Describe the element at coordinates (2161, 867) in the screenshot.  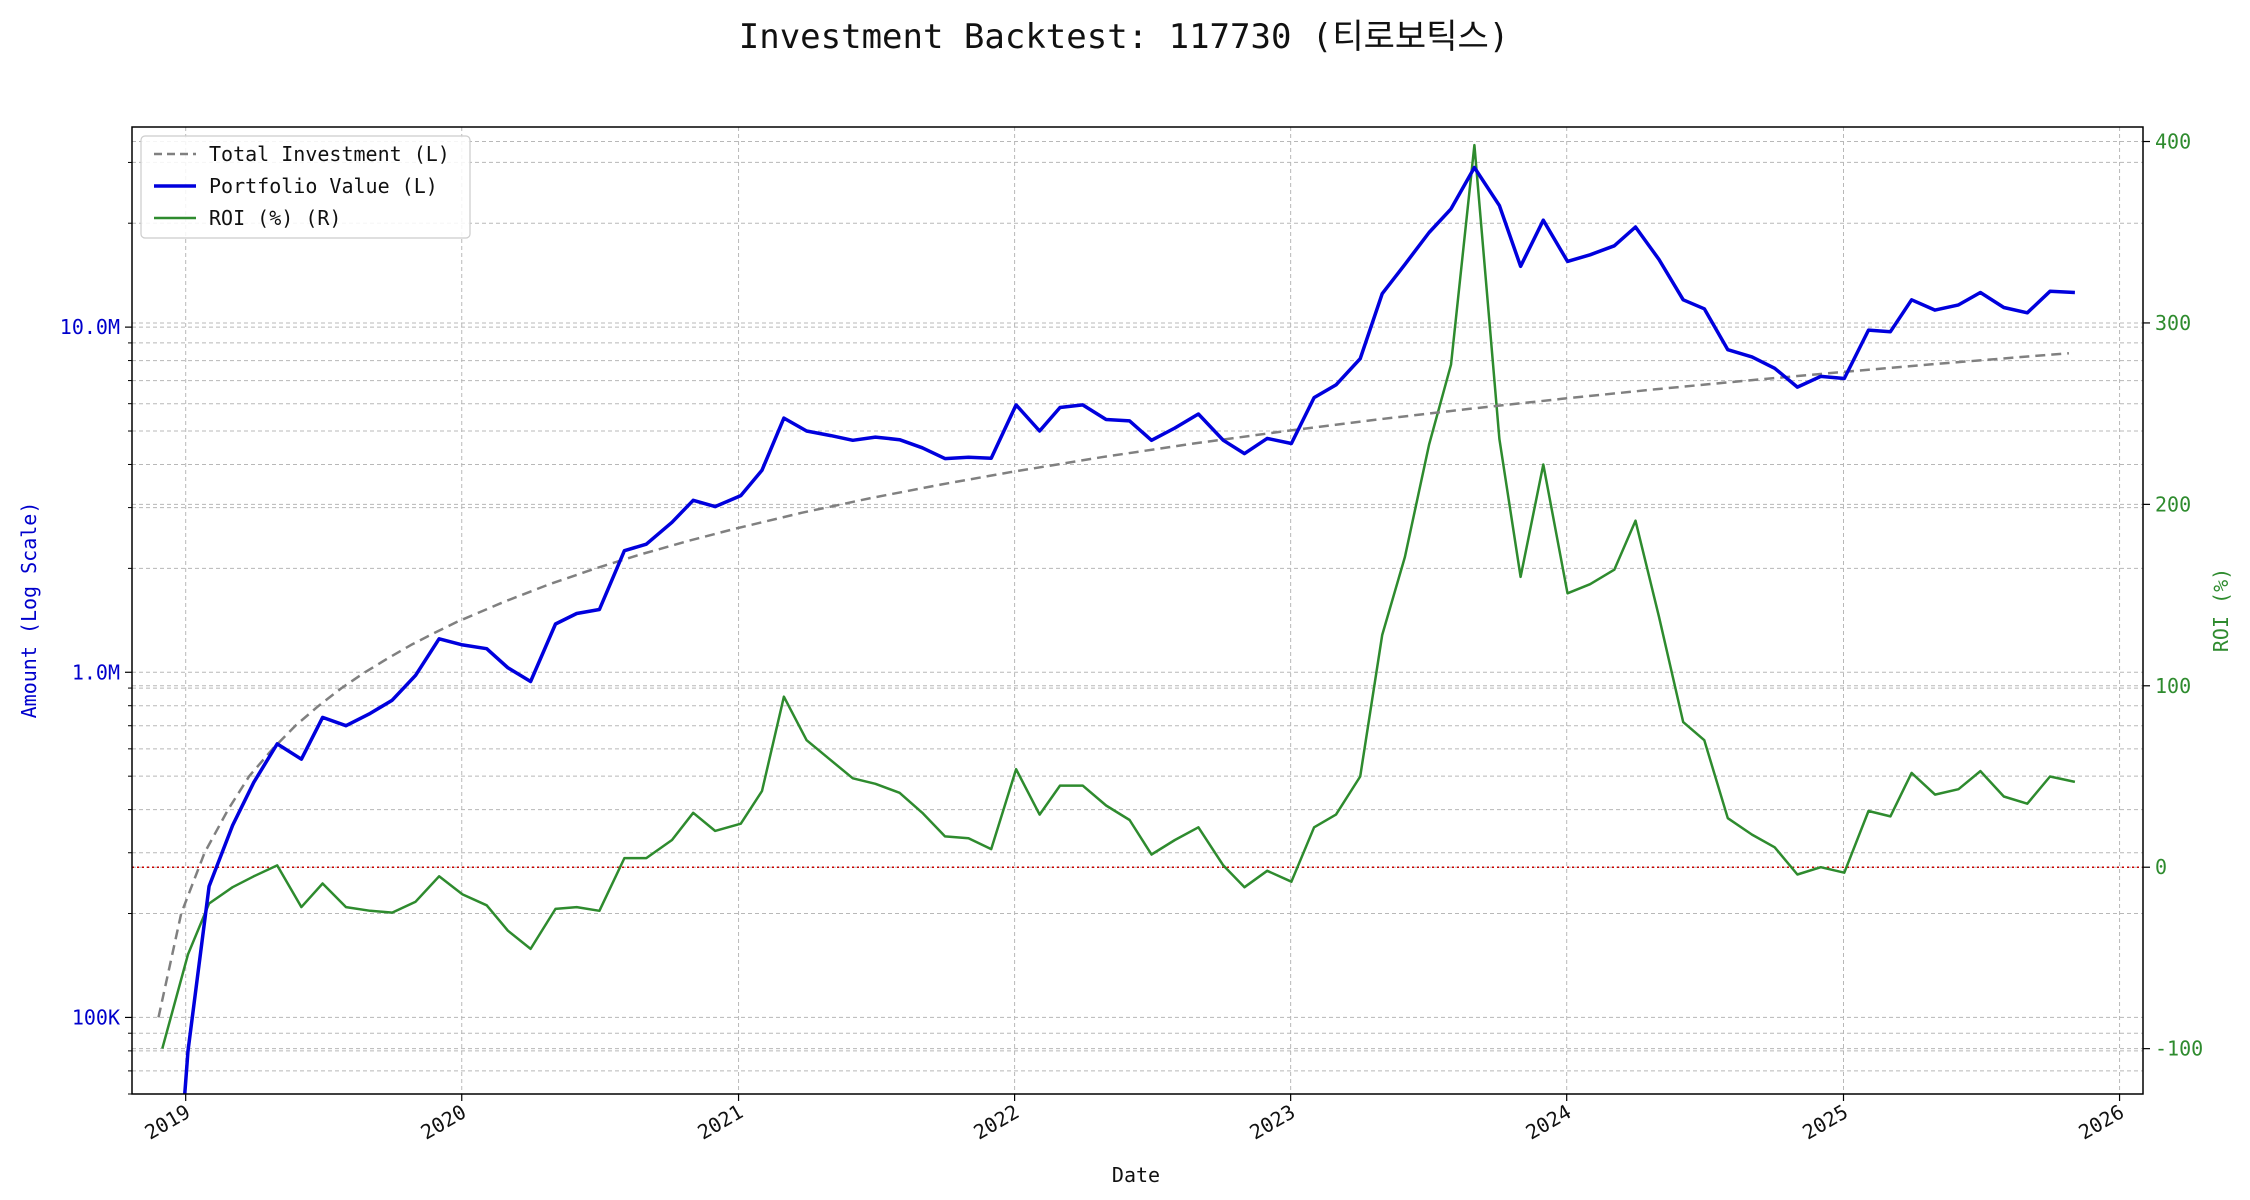
I see `right-y-tick-label: 0` at that location.